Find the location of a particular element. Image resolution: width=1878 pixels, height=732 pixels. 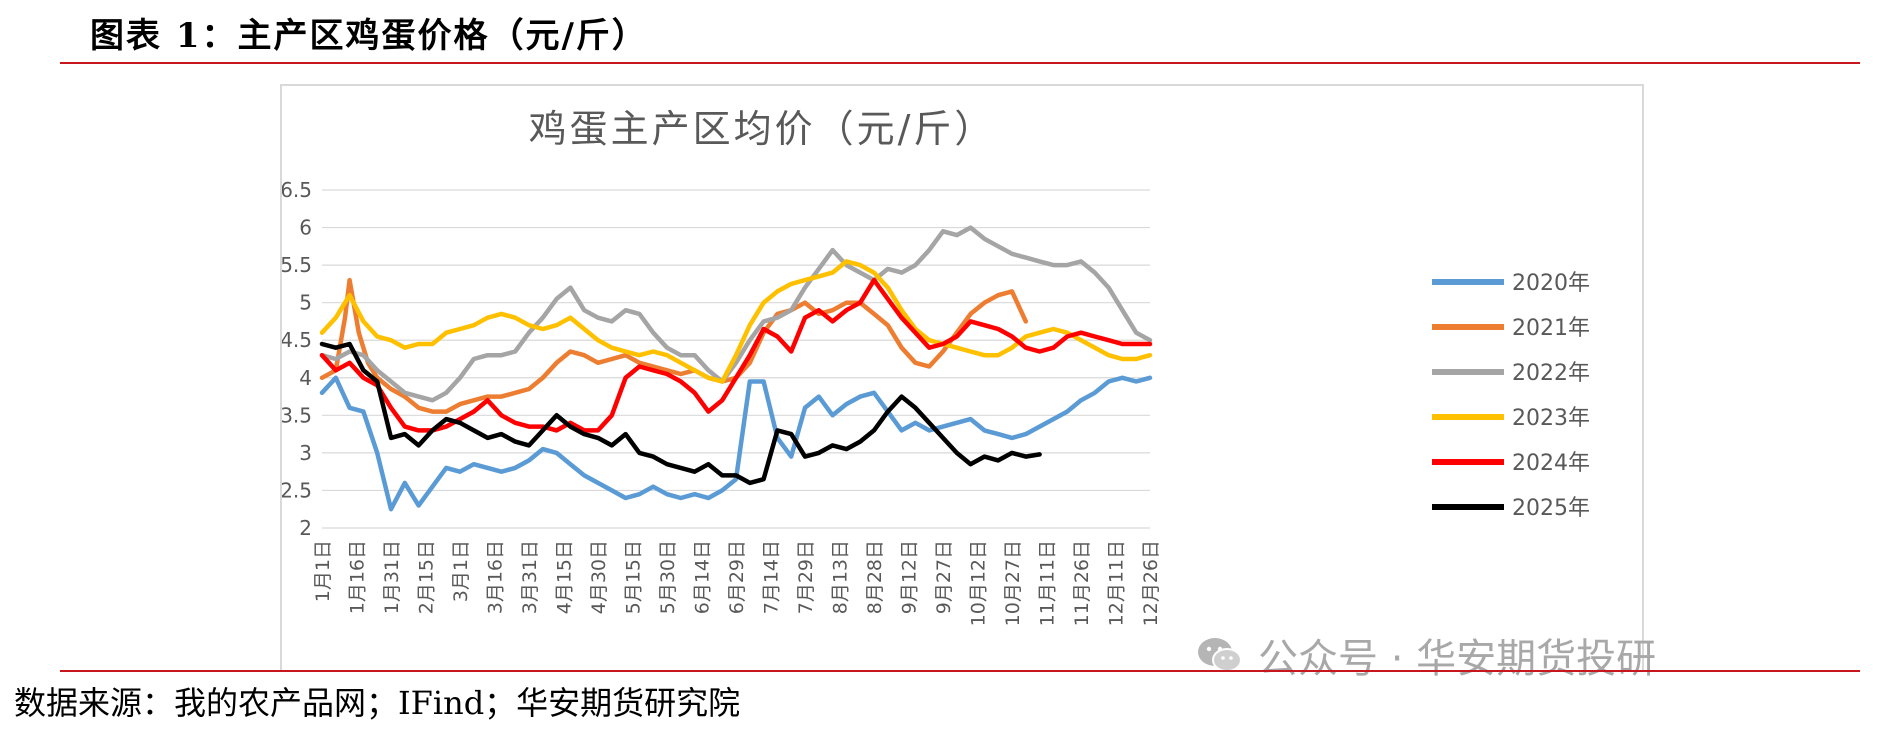

page-heading: 图表 1：主产区鸡蛋价格（元/斤） is located at coordinates (369, 36).